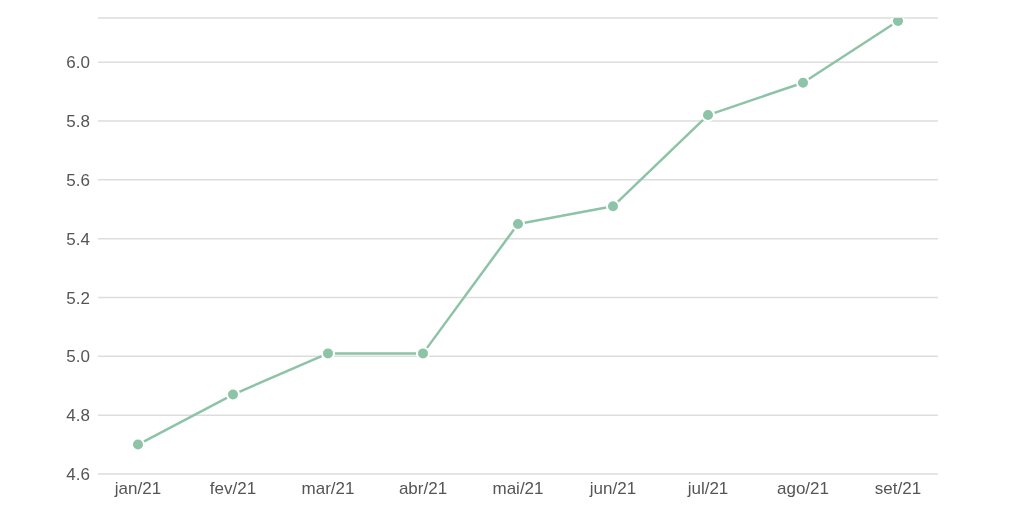 This screenshot has width=1024, height=512. Describe the element at coordinates (78, 298) in the screenshot. I see `y-tick-label: 5.2` at that location.